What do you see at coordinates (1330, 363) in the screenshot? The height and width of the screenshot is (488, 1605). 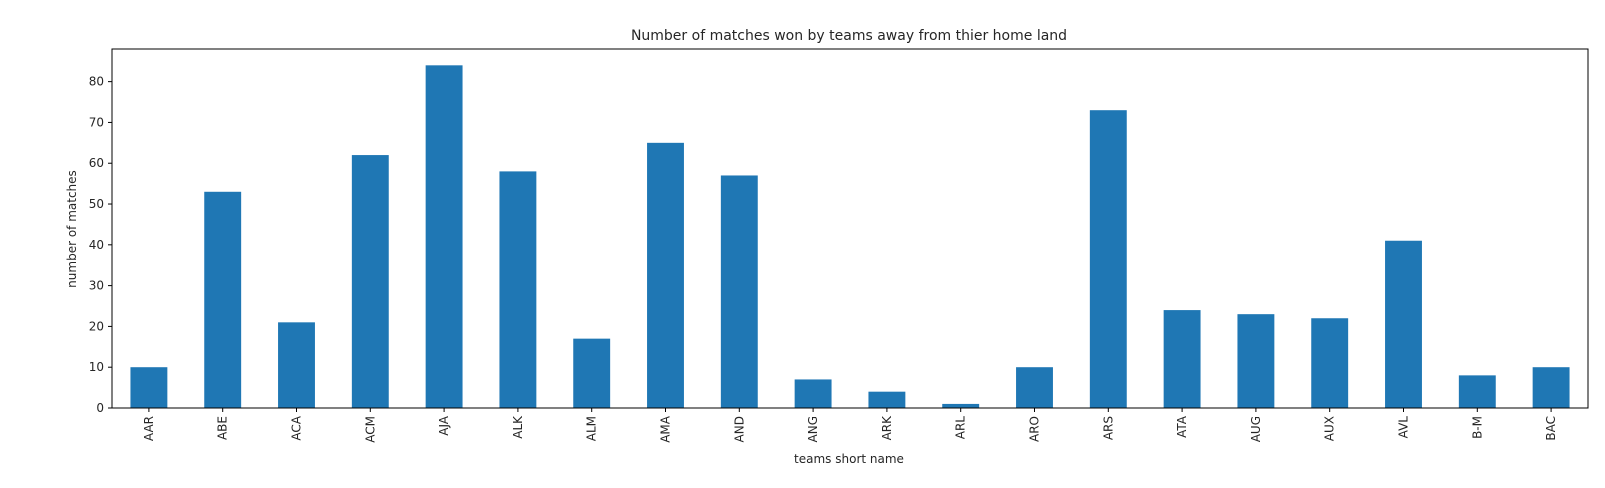 I see `bar-aux` at bounding box center [1330, 363].